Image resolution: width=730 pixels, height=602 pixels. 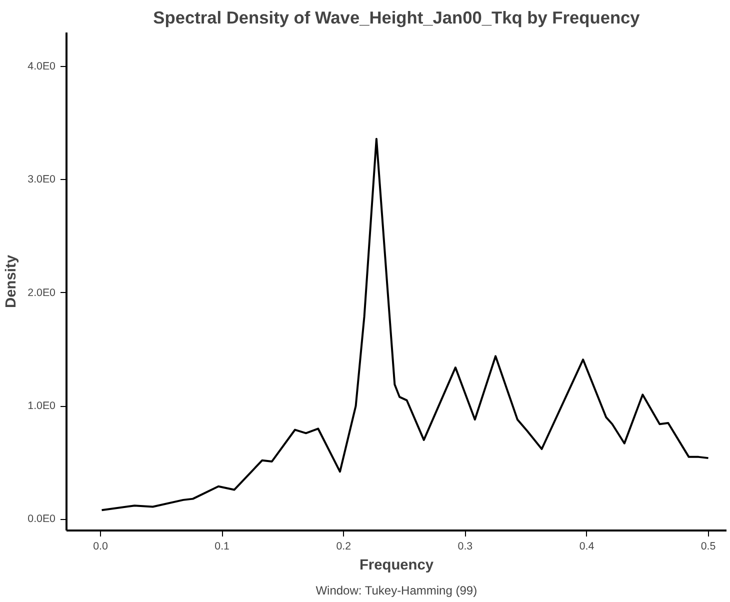 I want to click on x-tick-label: 0.0, so click(x=100, y=546).